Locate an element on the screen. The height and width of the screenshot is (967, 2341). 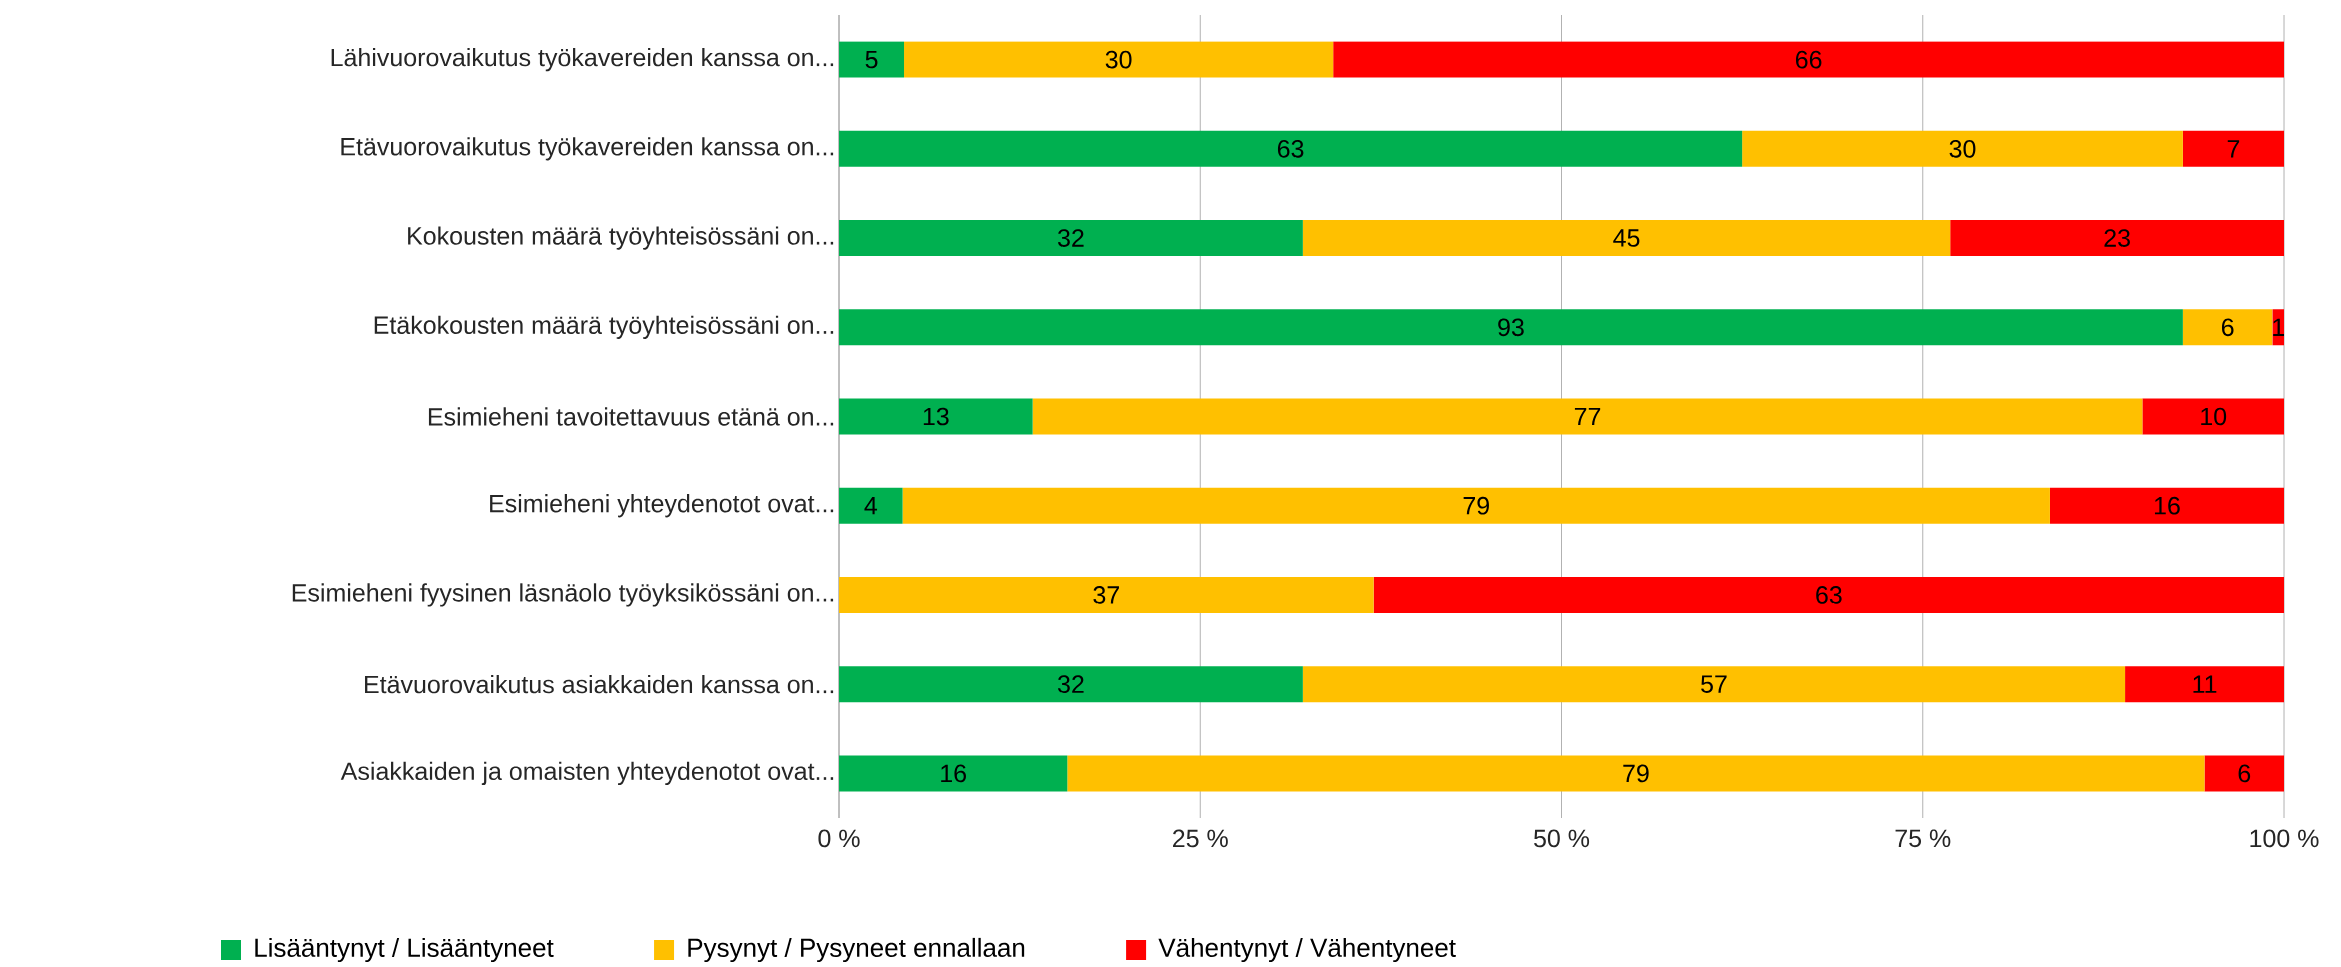
data-label: 23 is located at coordinates (2117, 238).